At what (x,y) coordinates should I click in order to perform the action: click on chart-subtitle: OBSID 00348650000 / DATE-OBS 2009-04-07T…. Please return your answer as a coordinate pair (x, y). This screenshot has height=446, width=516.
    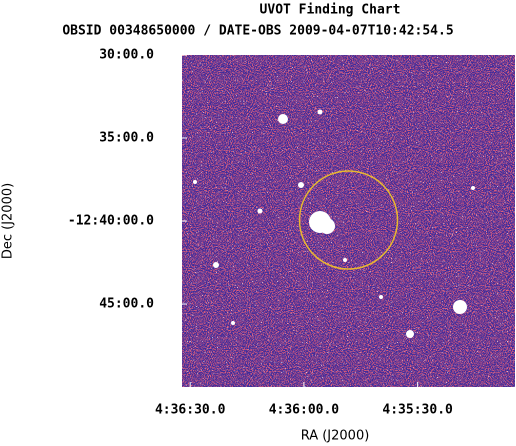
    Looking at the image, I should click on (257, 31).